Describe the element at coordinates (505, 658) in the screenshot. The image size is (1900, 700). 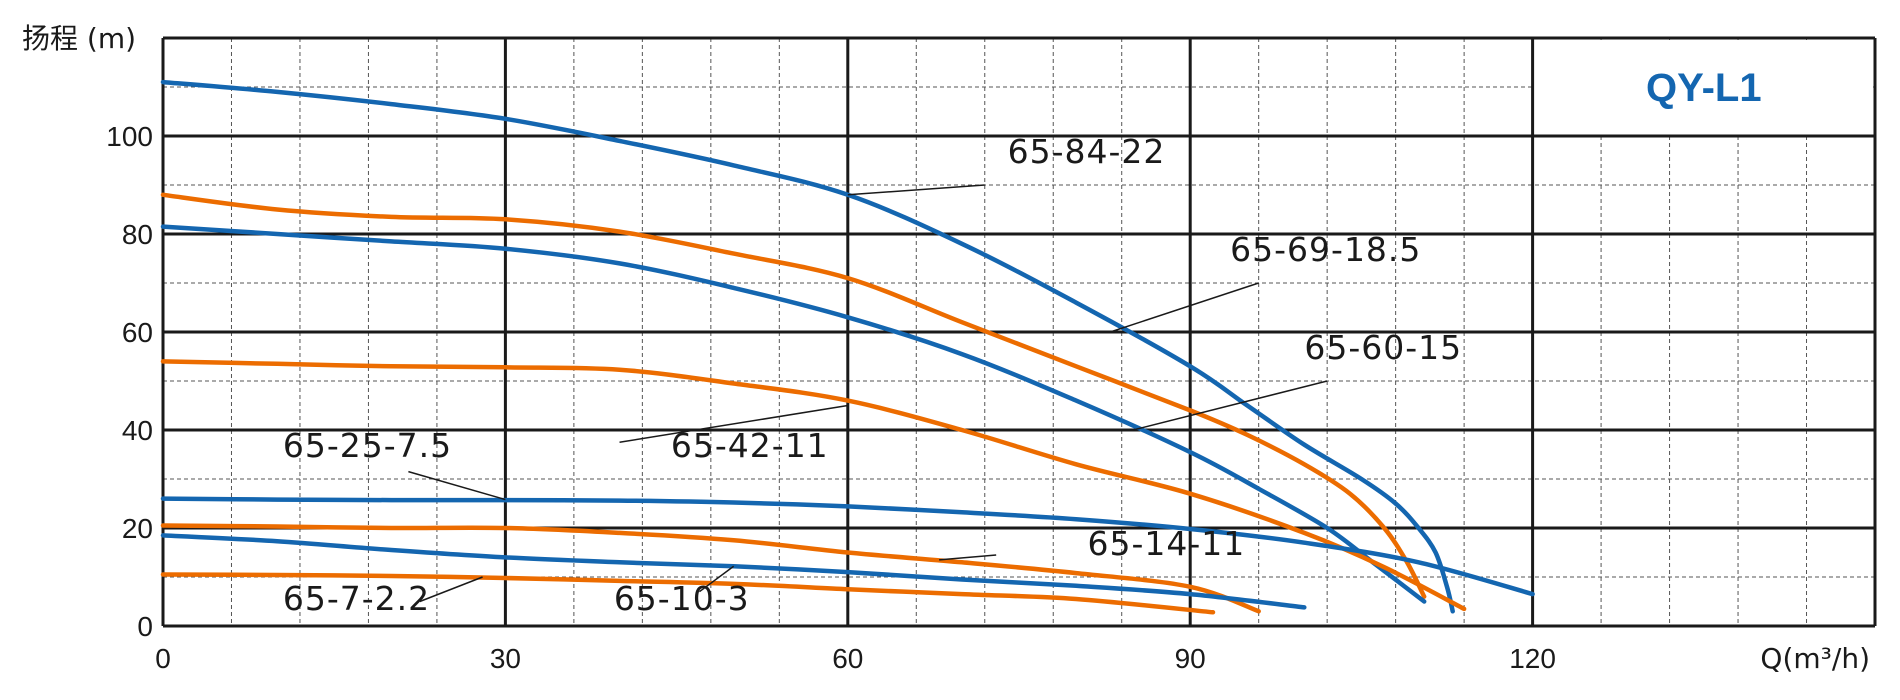
I see `x-tick-label: 30` at that location.